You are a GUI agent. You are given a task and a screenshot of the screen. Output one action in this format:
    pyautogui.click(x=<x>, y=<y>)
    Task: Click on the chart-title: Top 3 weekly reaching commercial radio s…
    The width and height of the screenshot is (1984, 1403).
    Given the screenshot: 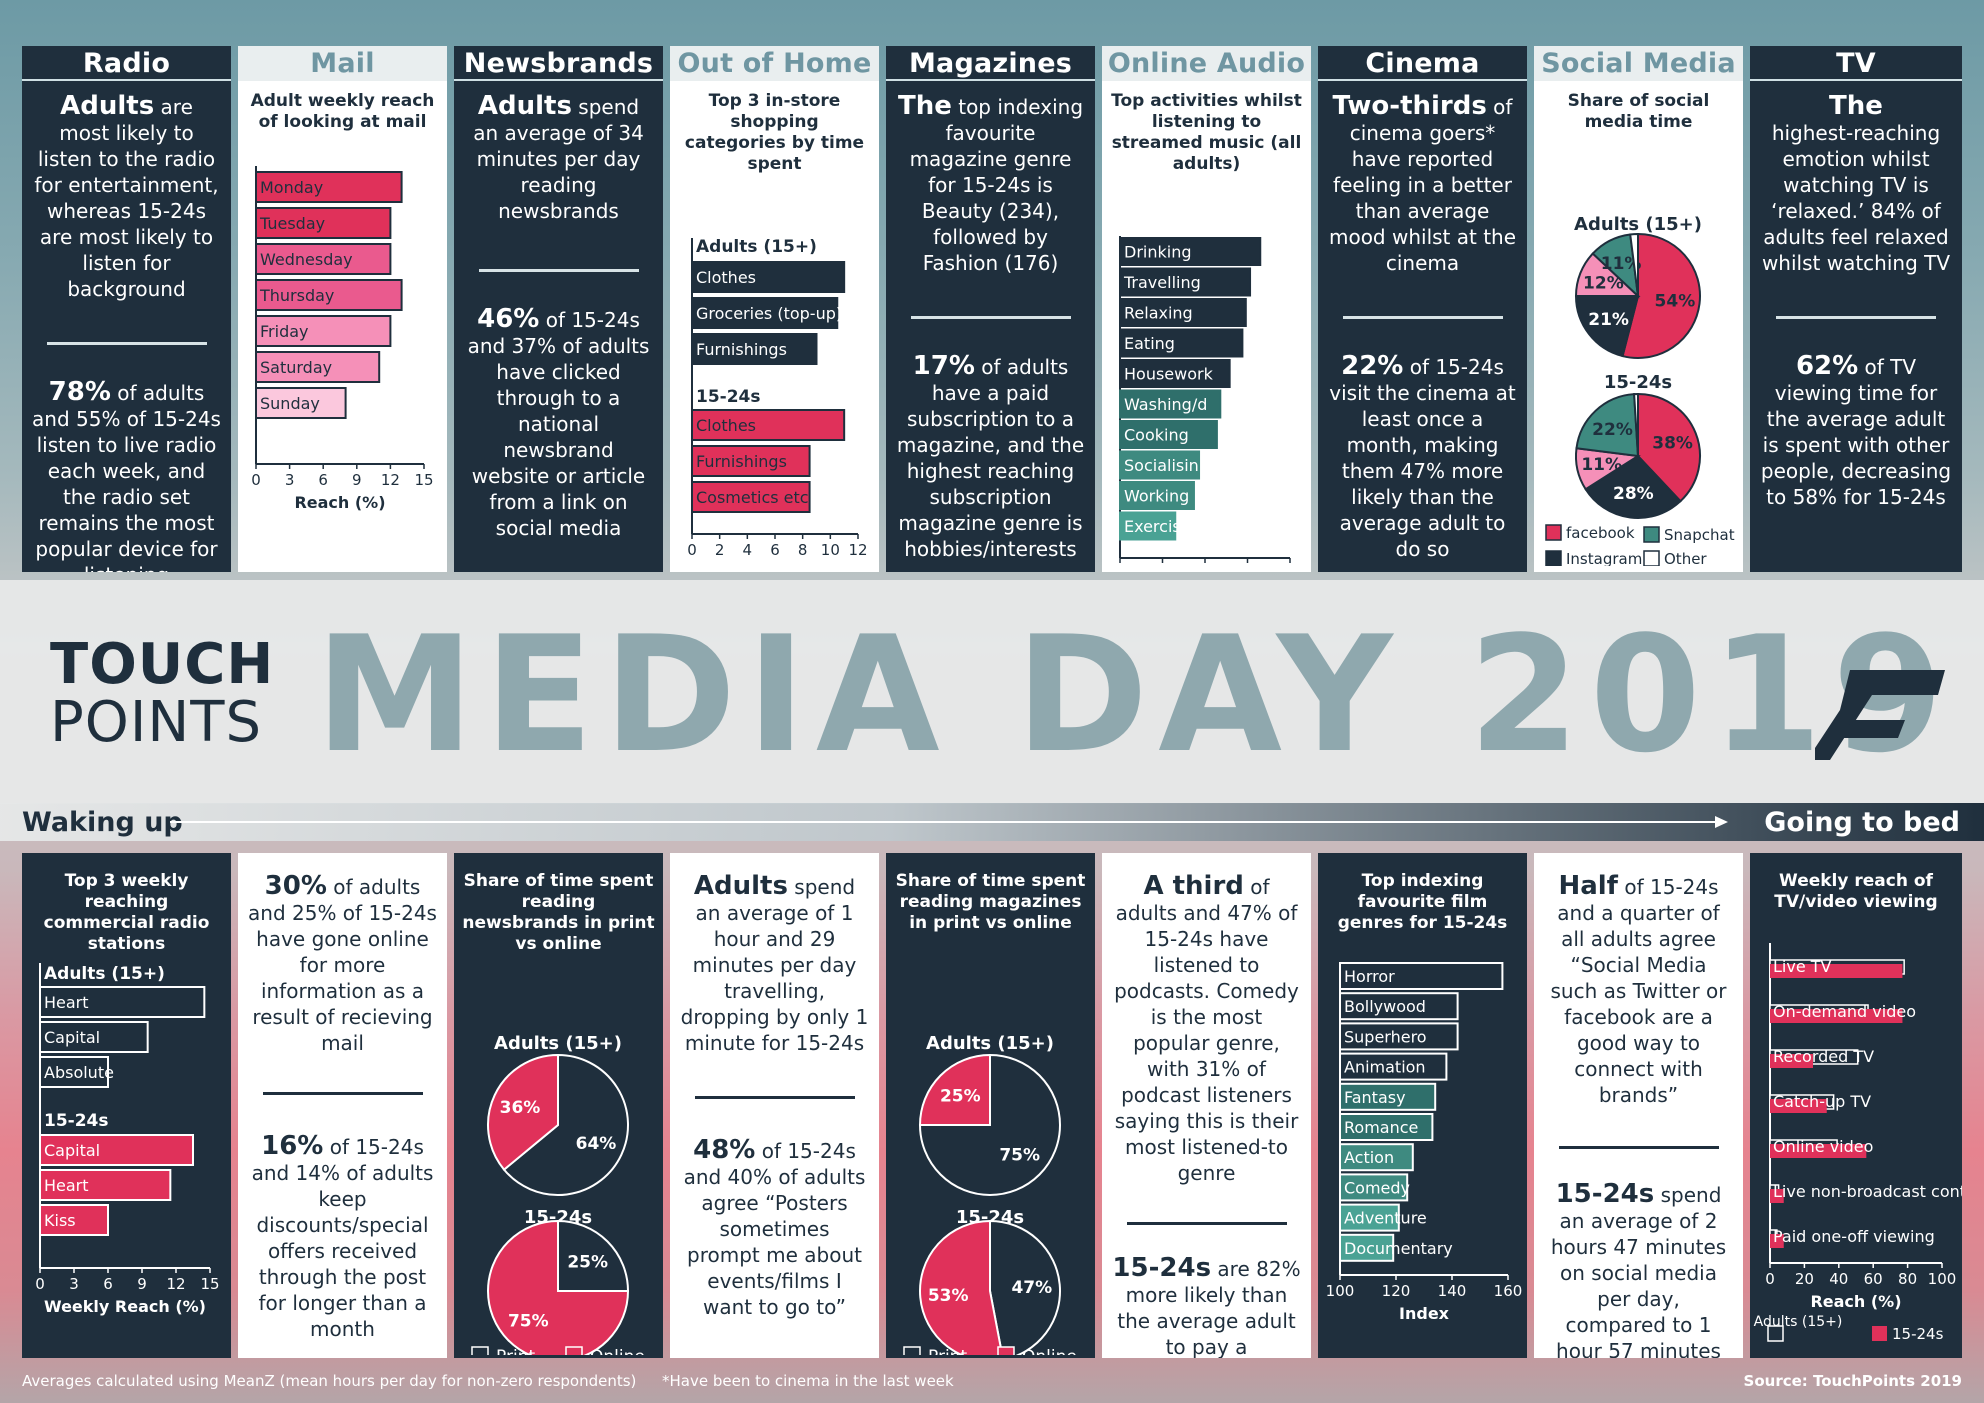 What is the action you would take?
    pyautogui.click(x=126, y=912)
    